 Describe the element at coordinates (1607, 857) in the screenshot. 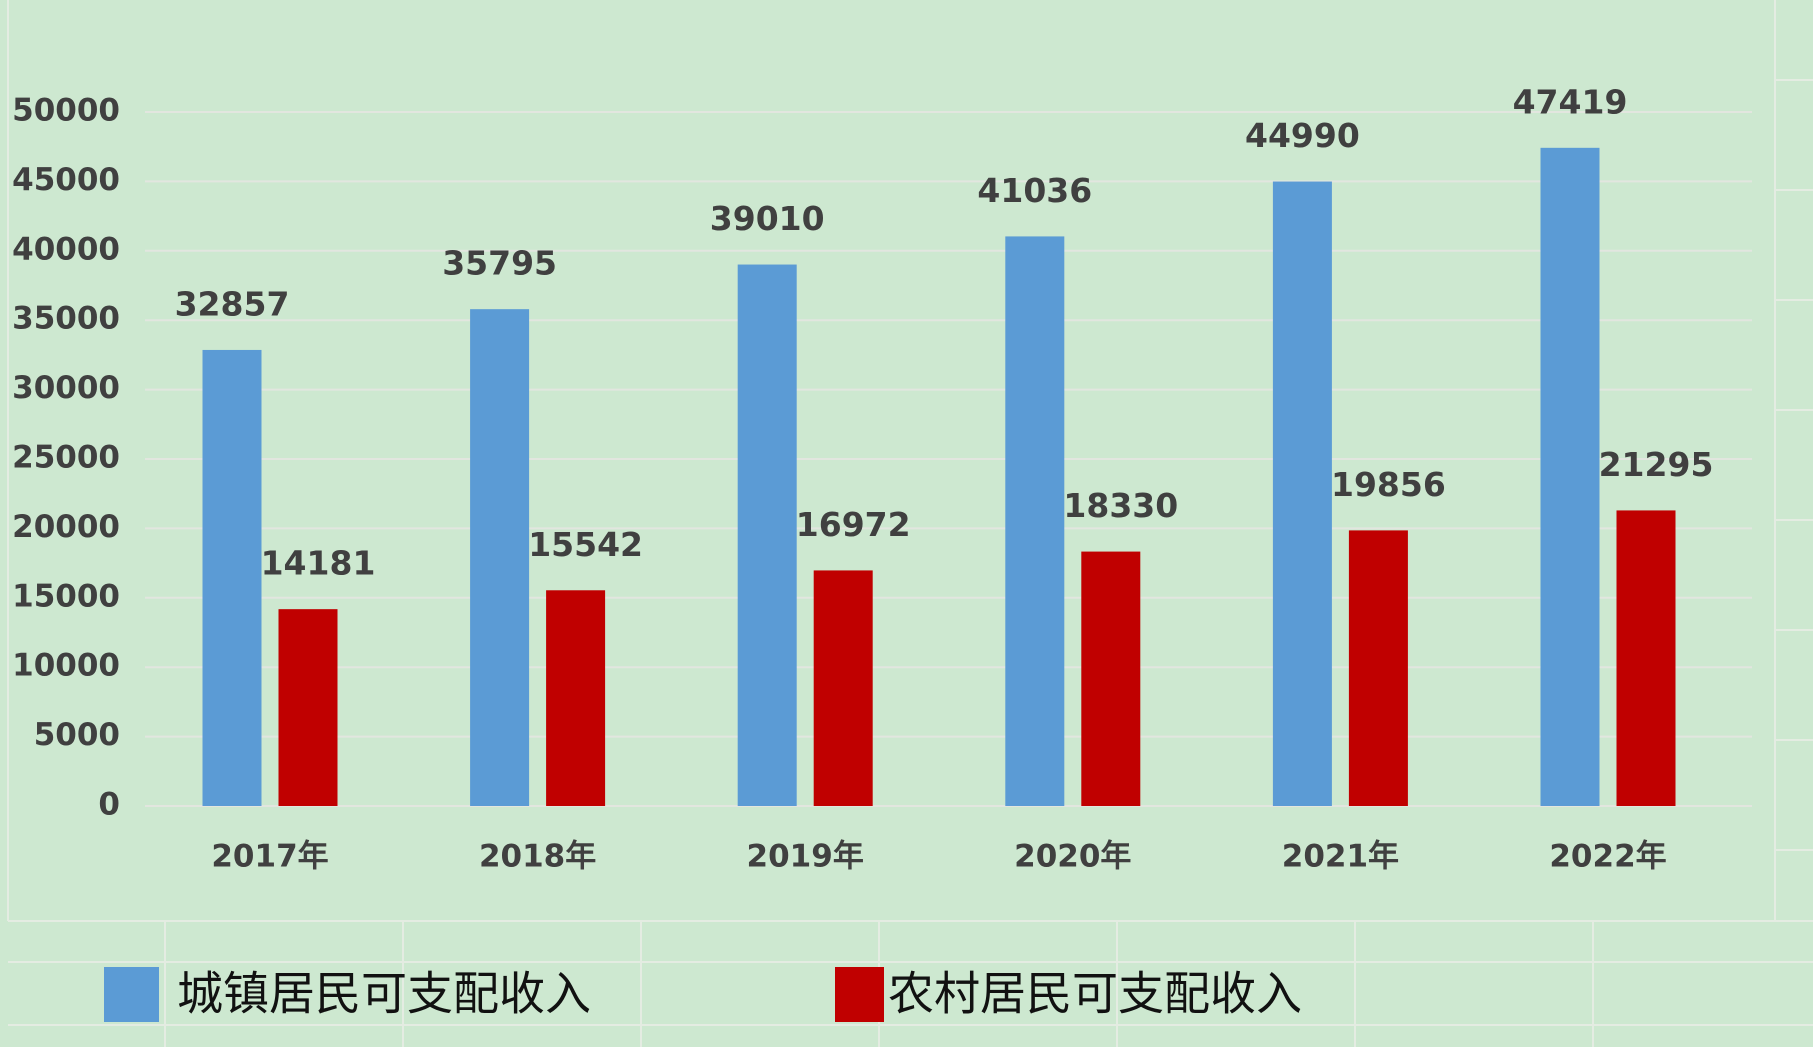

I see `x-tick-label: 2022年` at that location.